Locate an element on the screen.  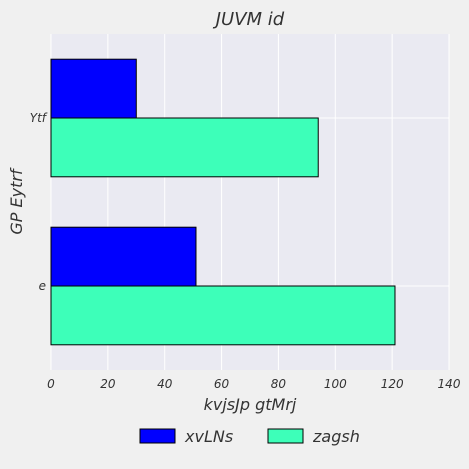
x-tick-label: 80 is located at coordinates (279, 384).